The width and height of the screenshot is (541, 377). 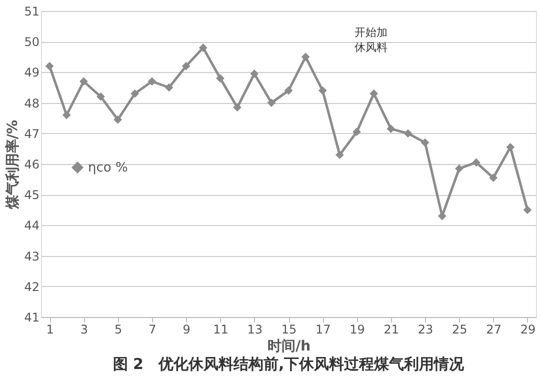 What do you see at coordinates (371, 40) in the screenshot?
I see `annotation: 开始加休风料` at bounding box center [371, 40].